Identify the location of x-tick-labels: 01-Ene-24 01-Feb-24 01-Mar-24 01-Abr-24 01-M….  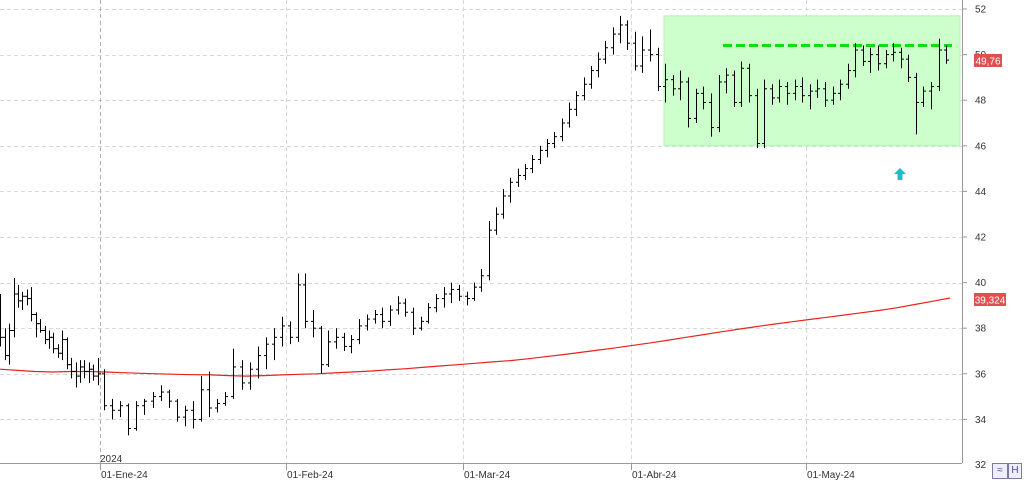
(477, 472).